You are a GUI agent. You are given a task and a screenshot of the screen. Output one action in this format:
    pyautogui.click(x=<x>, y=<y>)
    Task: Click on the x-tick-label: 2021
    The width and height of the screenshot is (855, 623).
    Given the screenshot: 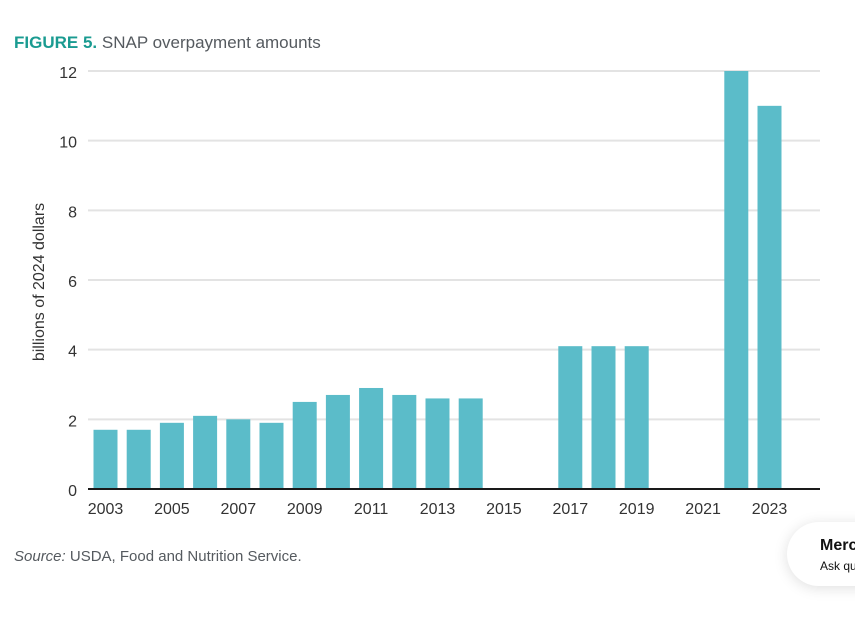 What is the action you would take?
    pyautogui.click(x=703, y=509)
    